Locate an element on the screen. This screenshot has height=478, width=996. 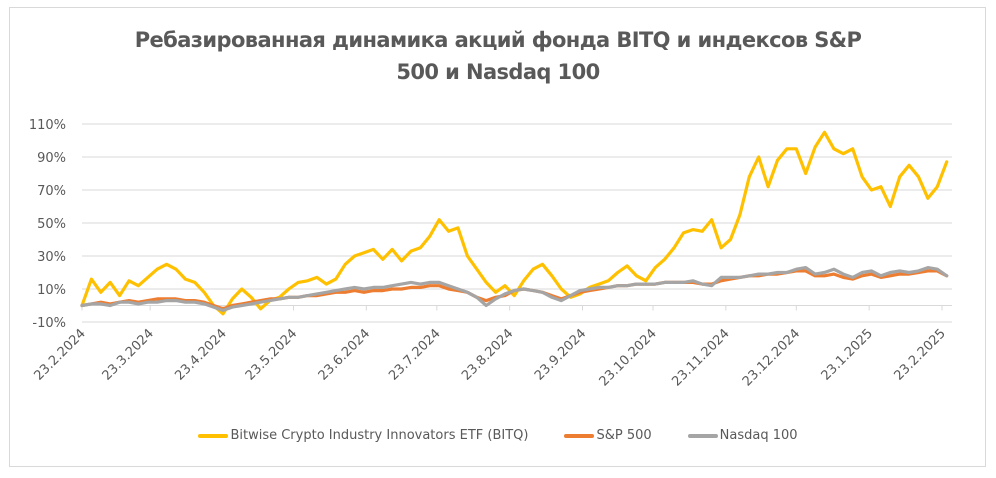
legend-swatch-nasdaq100 is located at coordinates (702, 435).